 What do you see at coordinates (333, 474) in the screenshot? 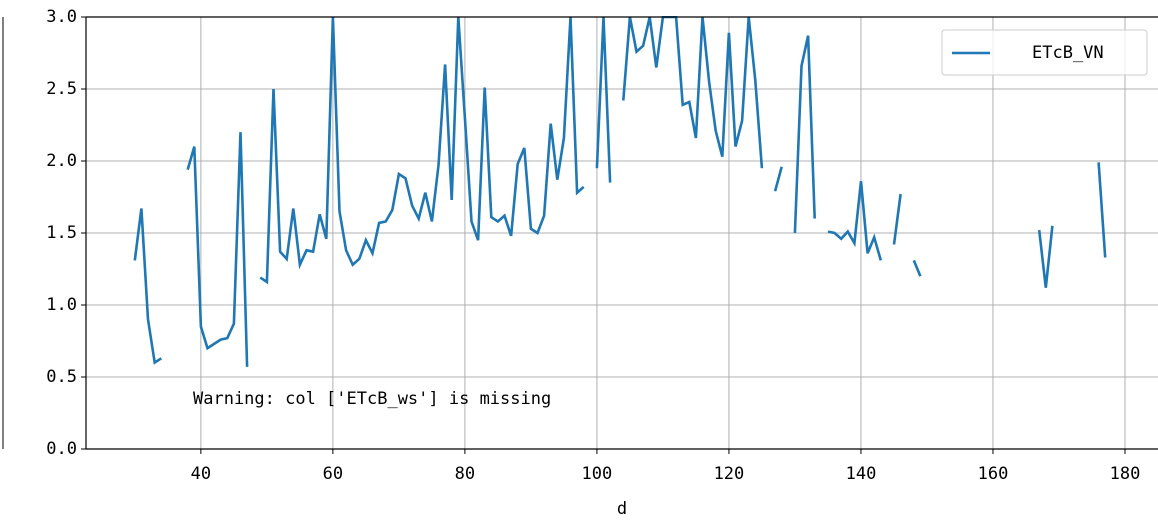
I see `x-tick-label: 60` at bounding box center [333, 474].